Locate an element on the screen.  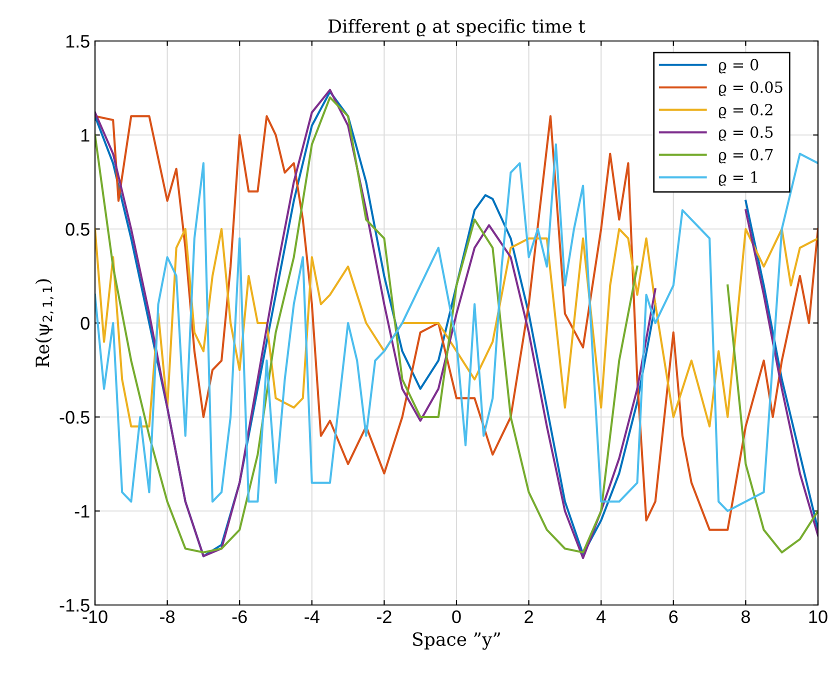
x-tick-label: -8 is located at coordinates (167, 617).